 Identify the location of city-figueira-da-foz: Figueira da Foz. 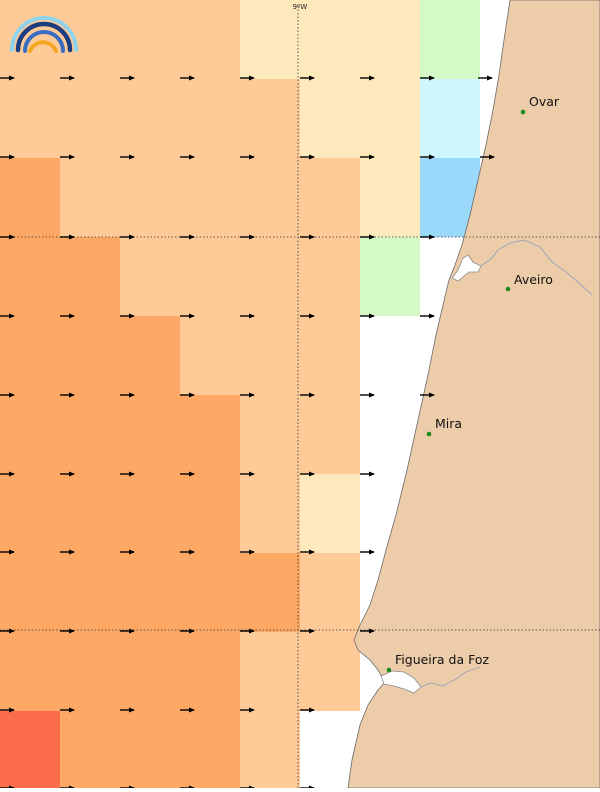
(438, 662).